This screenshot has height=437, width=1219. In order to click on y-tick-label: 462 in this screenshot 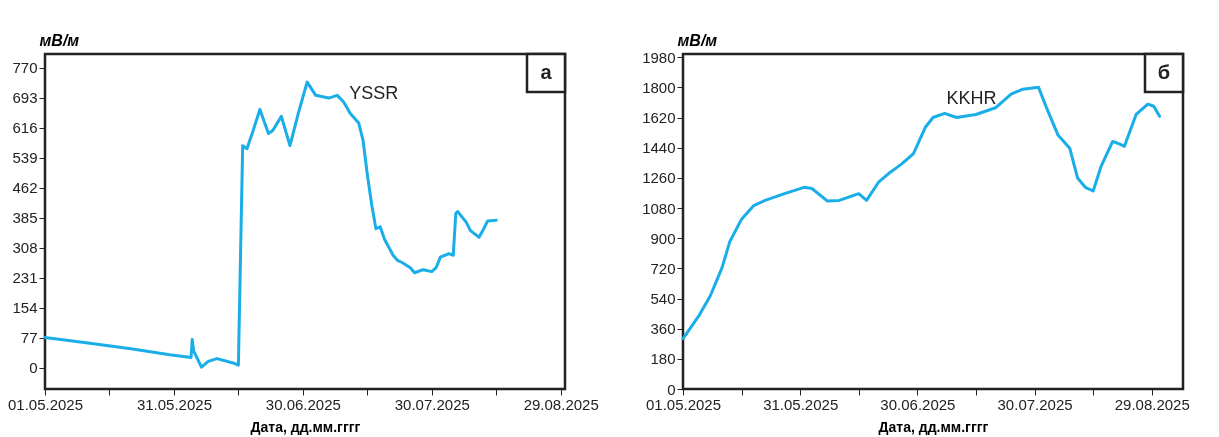, I will do `click(25, 188)`.